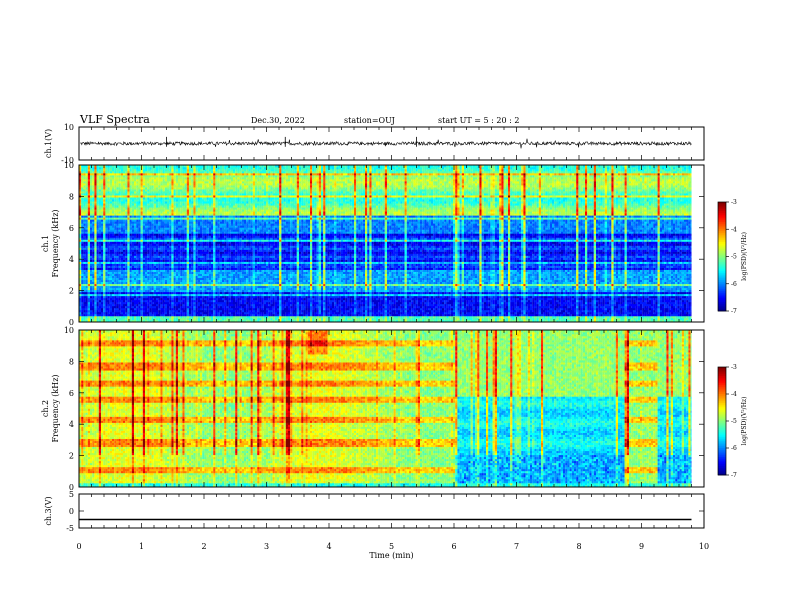 The height and width of the screenshot is (612, 792). Describe the element at coordinates (48, 510) in the screenshot. I see `y-axis-label: ch.3(V)` at that location.